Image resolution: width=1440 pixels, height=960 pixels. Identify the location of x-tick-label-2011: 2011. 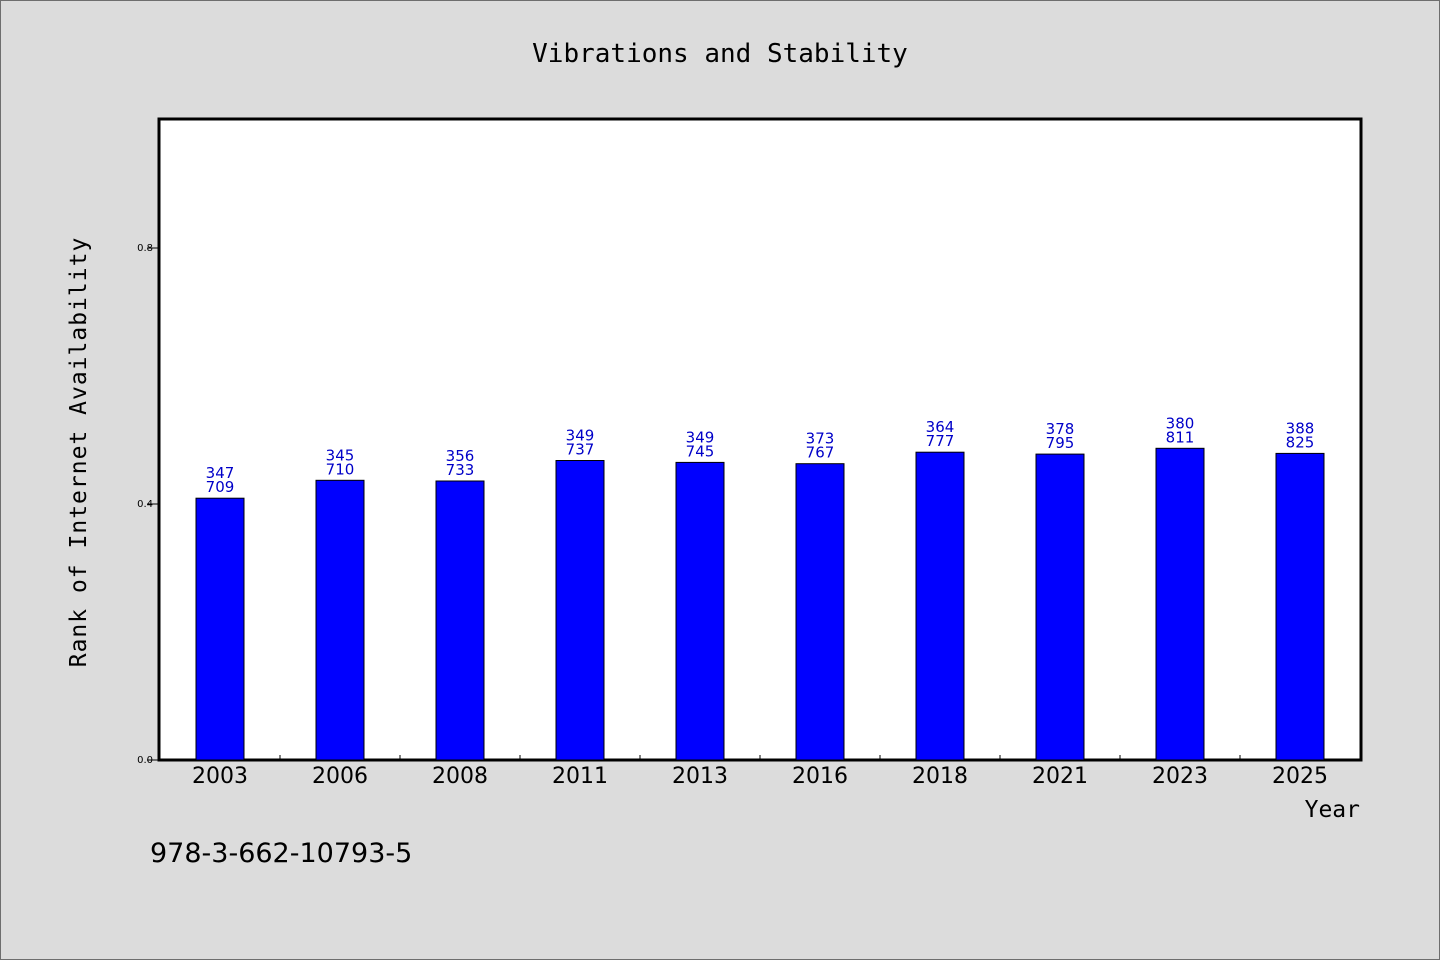
(580, 776).